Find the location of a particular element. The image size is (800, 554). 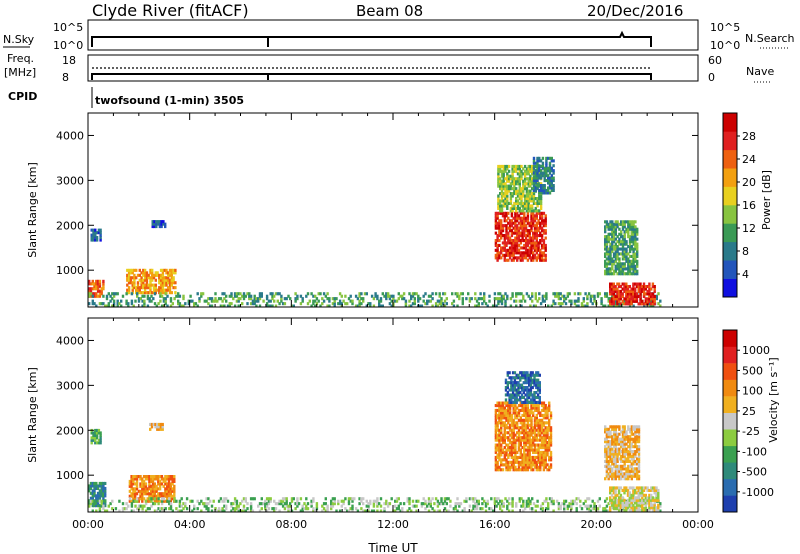

nsky-panel: N.Sky 10^5 10^0 10^5 10^0 N.Search is located at coordinates (399, 35).